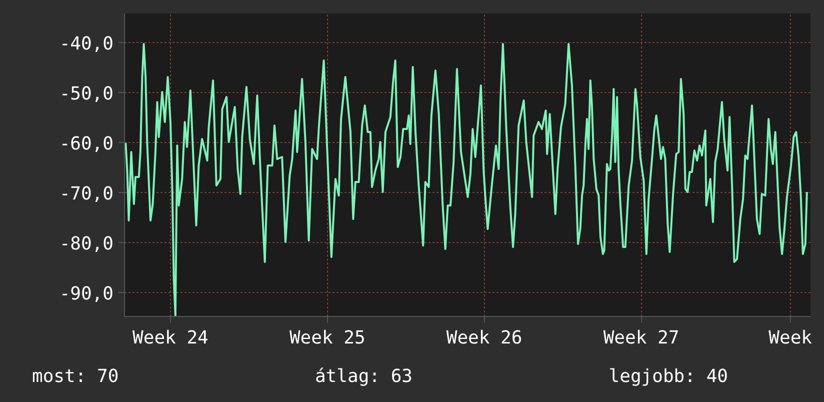 The image size is (824, 402). Describe the element at coordinates (86, 194) in the screenshot. I see `y-tick-label: -70,0` at that location.